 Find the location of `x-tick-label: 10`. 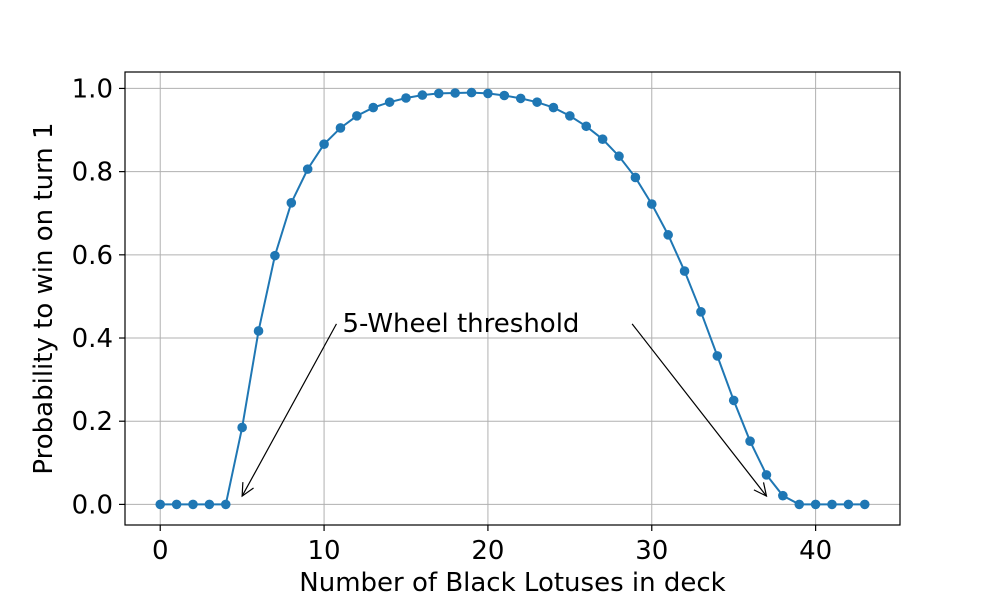

x-tick-label: 10 is located at coordinates (324, 551).